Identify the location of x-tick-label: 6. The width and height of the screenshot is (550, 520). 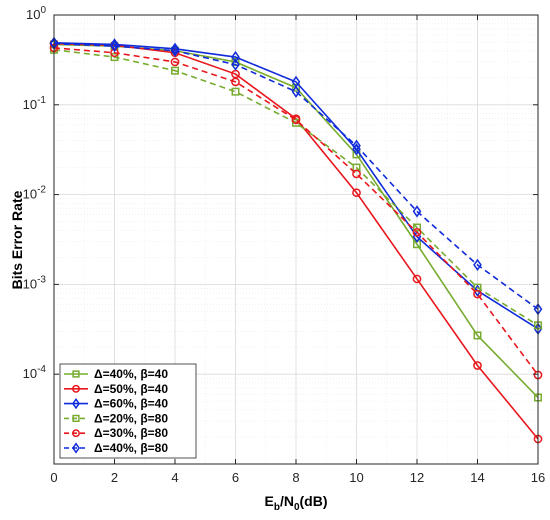
(235, 477).